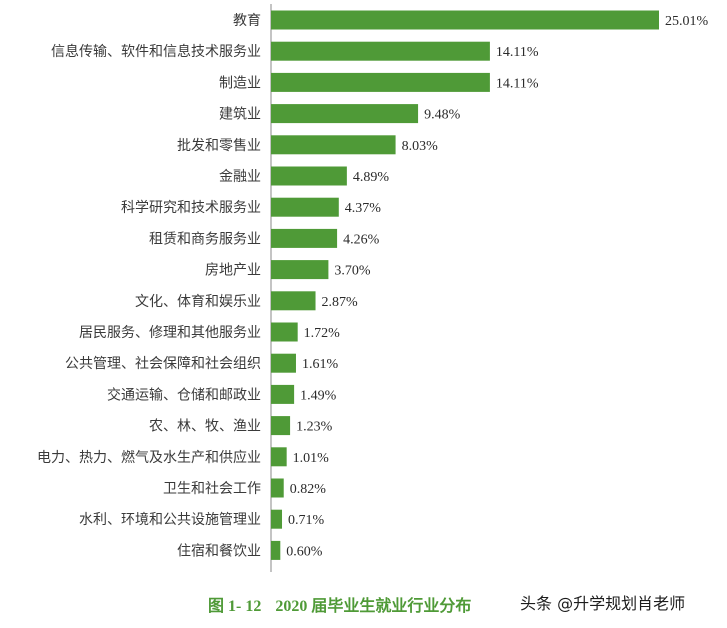  I want to click on value-label: 4.89%, so click(371, 177).